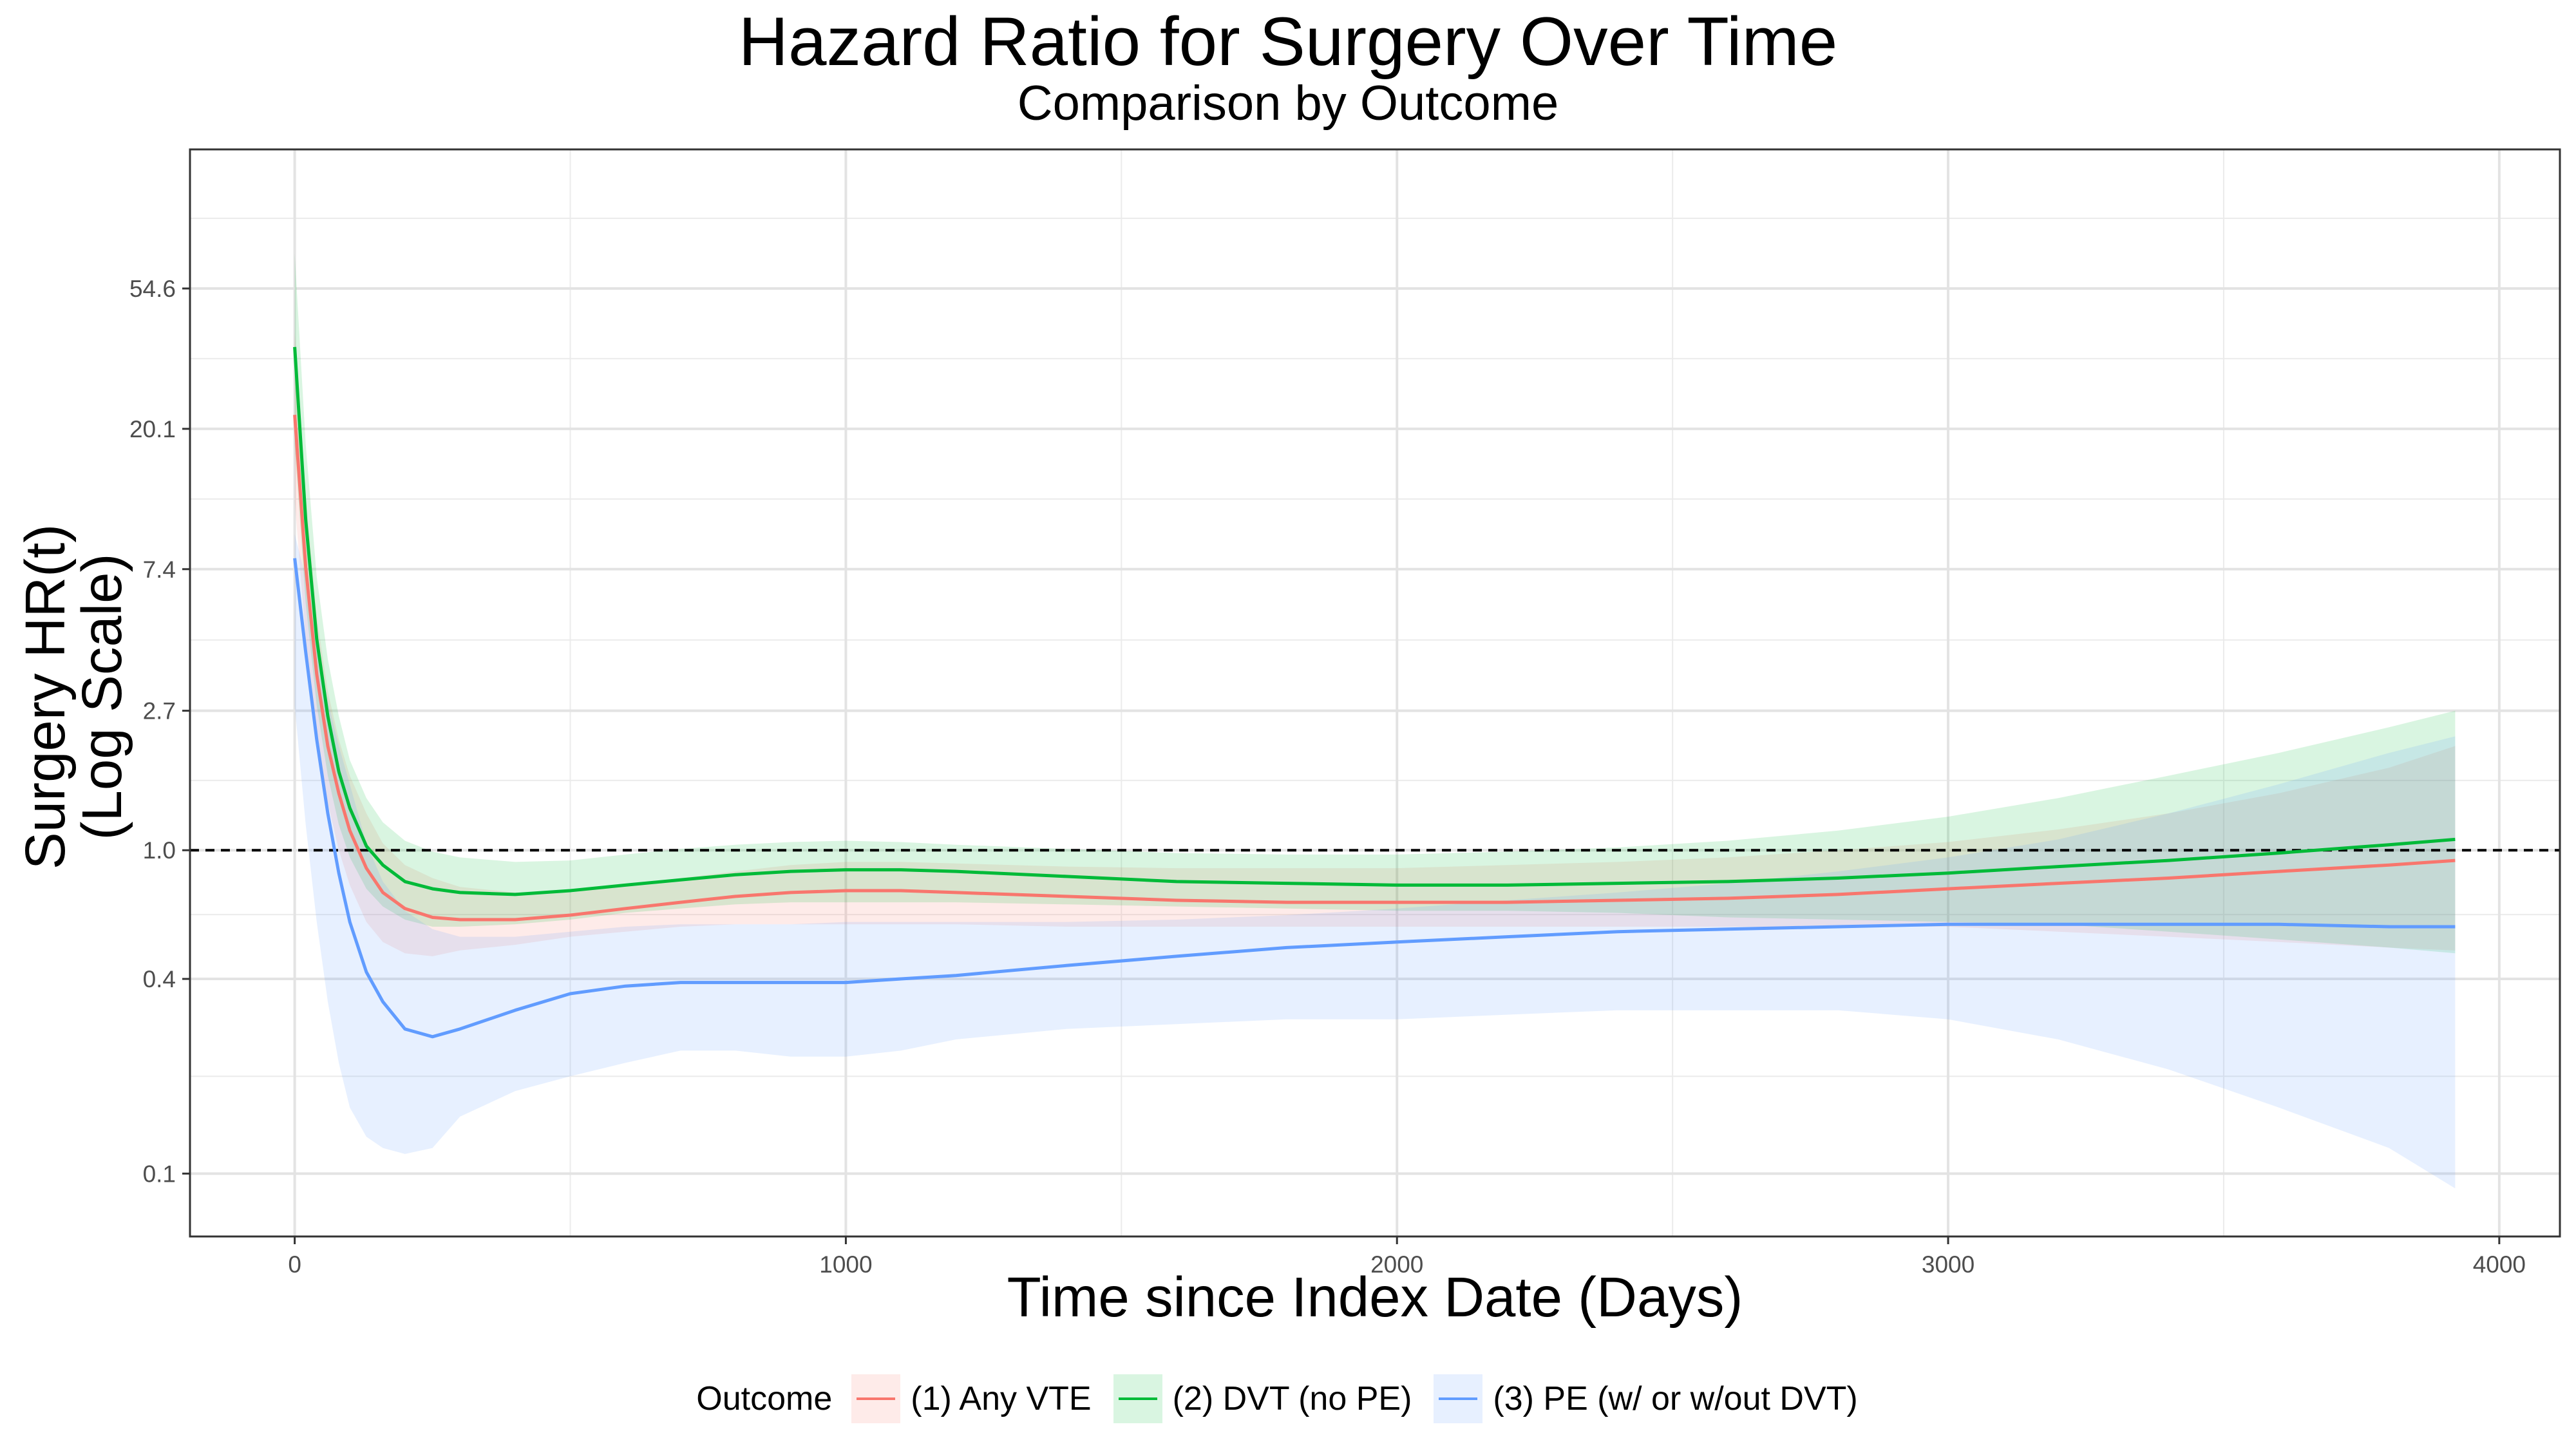 This screenshot has width=2576, height=1449. I want to click on chart-subtitle: Comparison by Outcome, so click(1288, 104).